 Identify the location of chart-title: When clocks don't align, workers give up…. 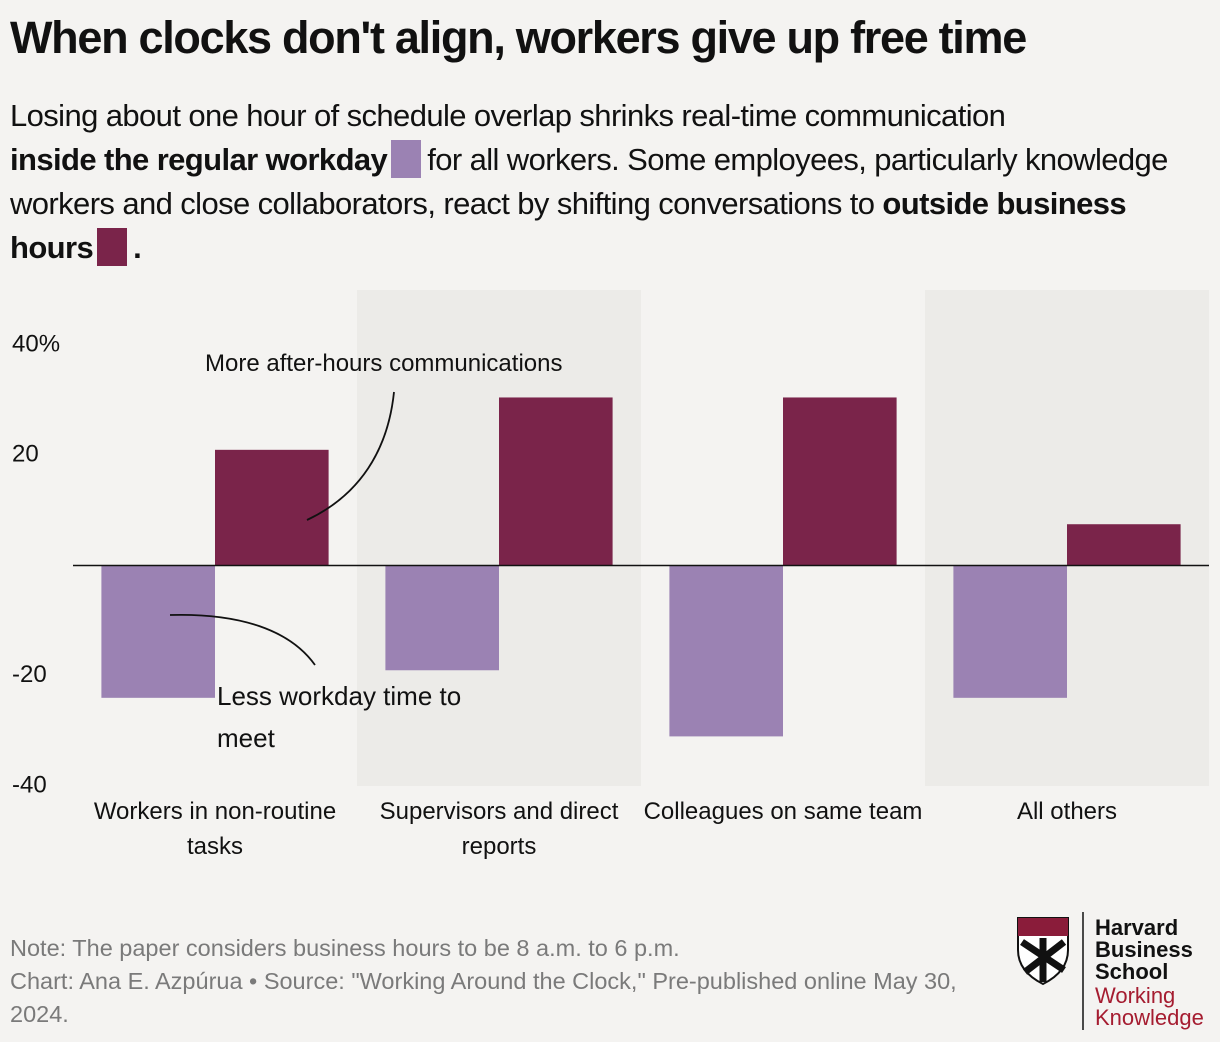
(518, 37).